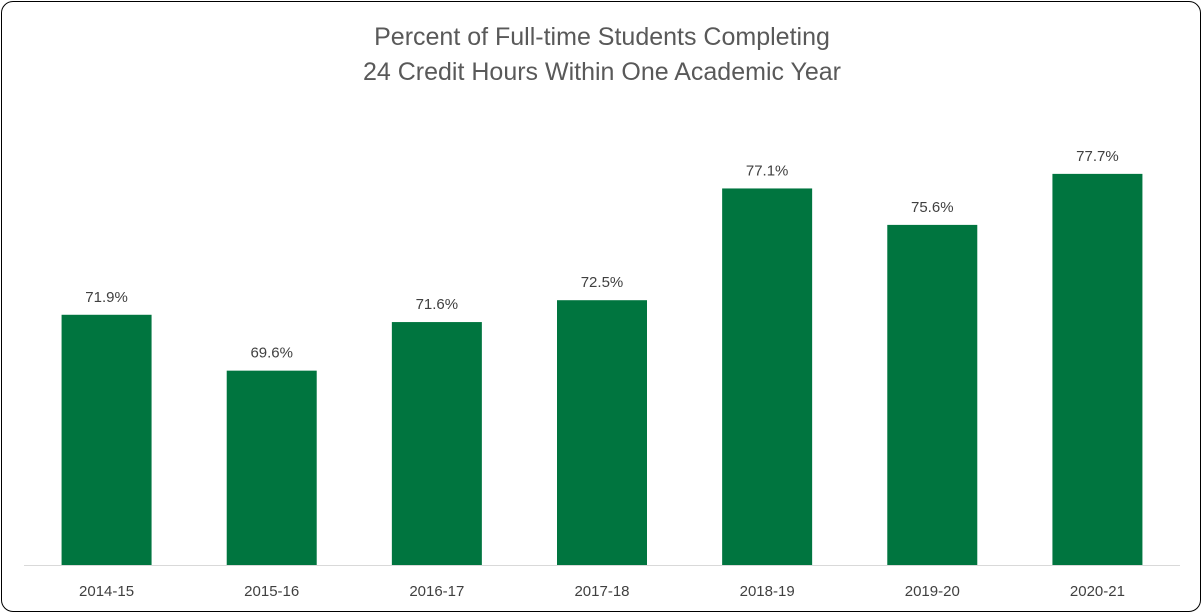 This screenshot has width=1204, height=615. I want to click on chart-title-line-2: 24 Credit Hours Within One Academic Year, so click(601, 72).